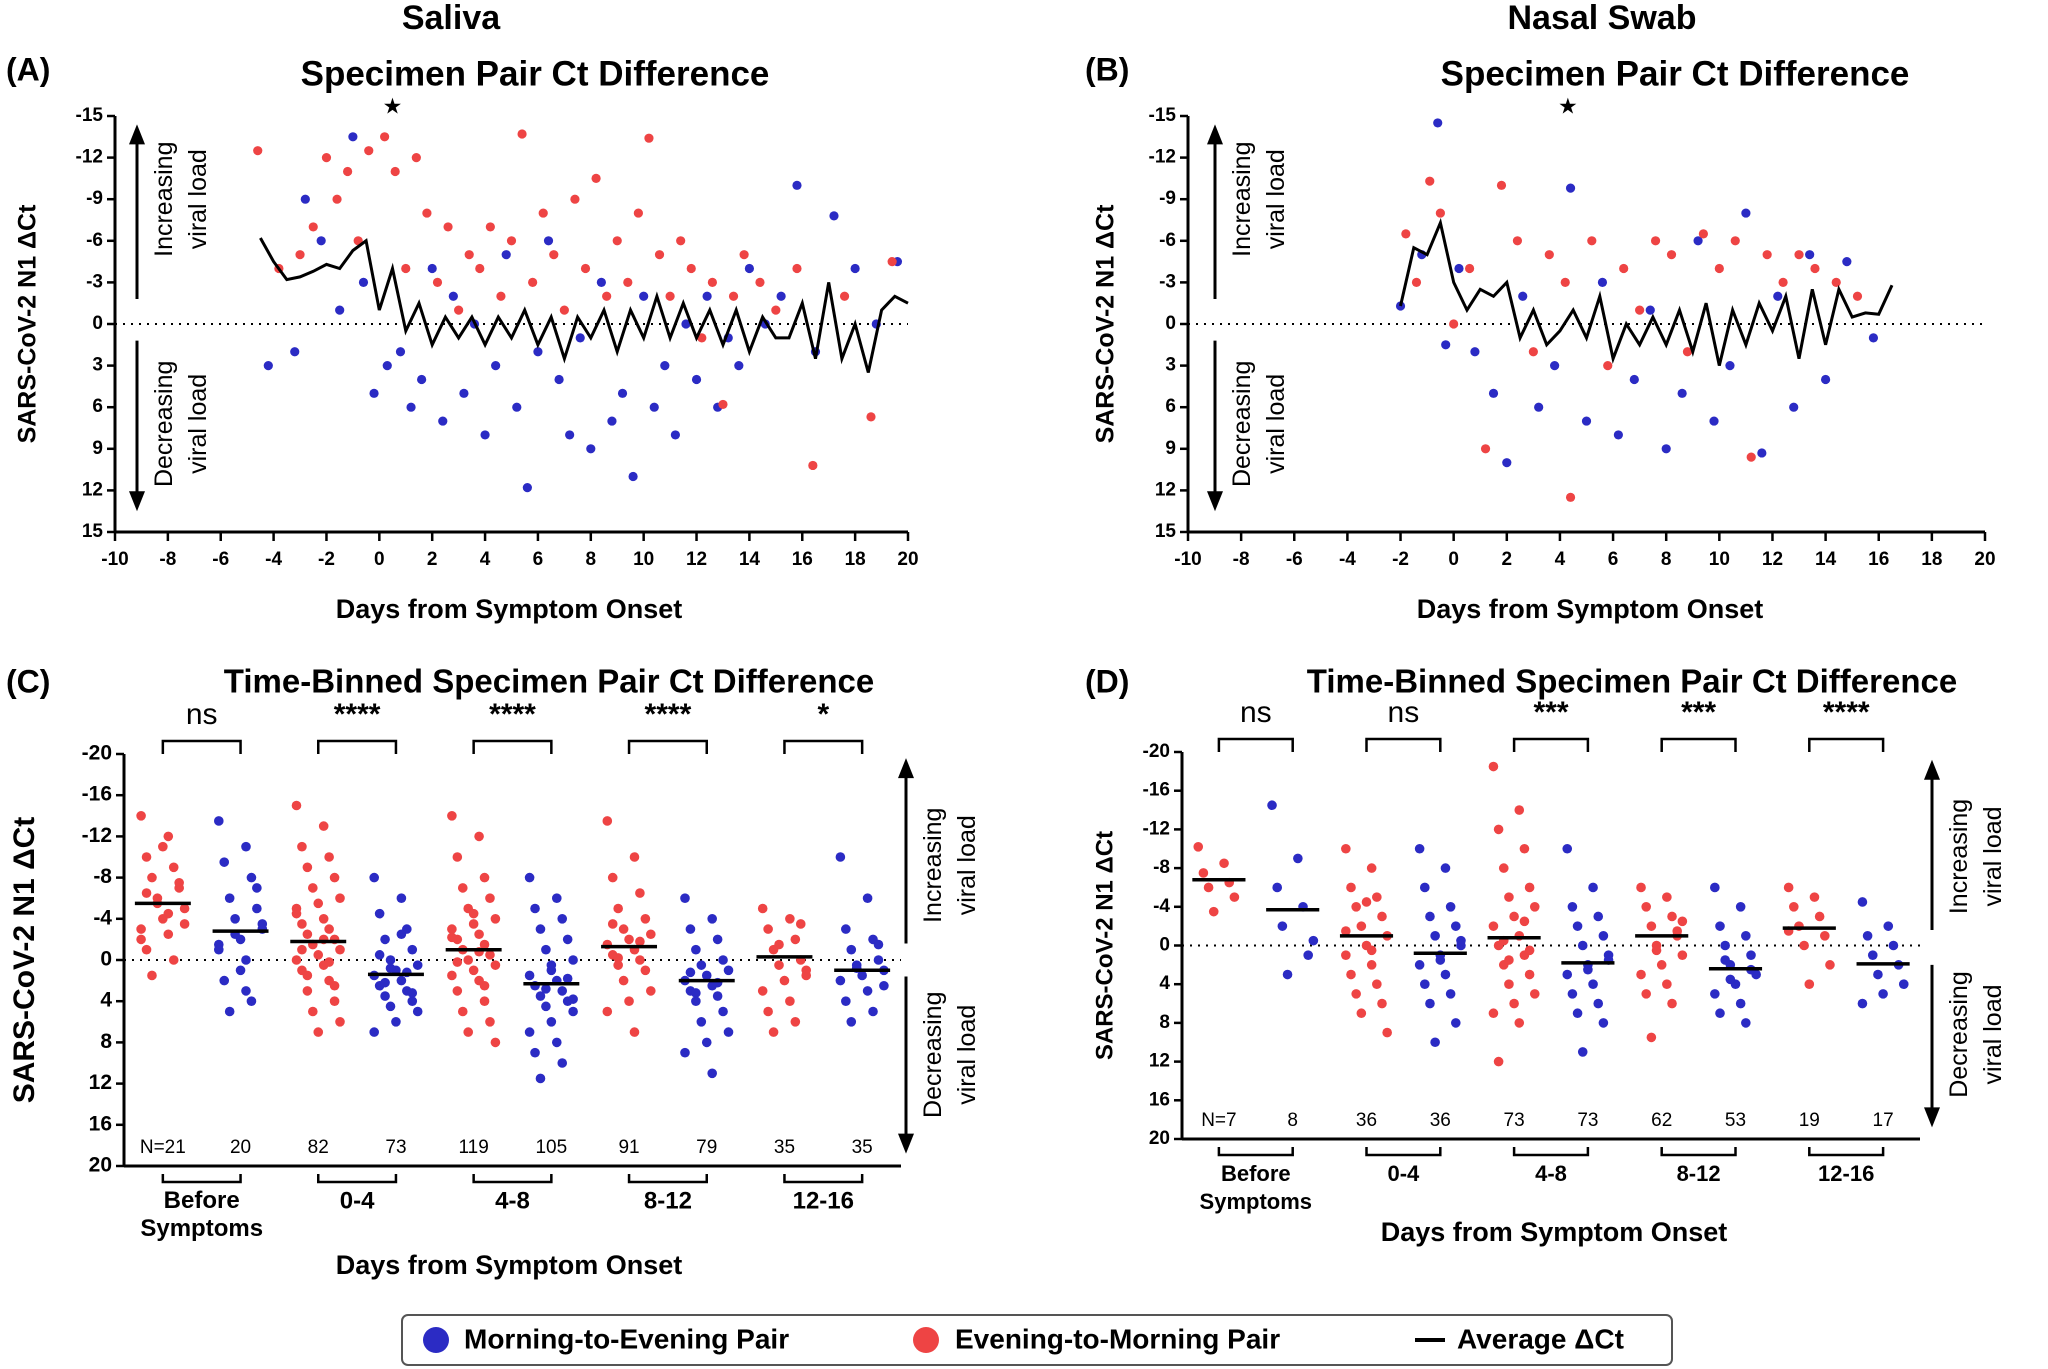 Image resolution: width=2048 pixels, height=1369 pixels. Describe the element at coordinates (1156, 751) in the screenshot. I see `y-tick-label: -20` at that location.